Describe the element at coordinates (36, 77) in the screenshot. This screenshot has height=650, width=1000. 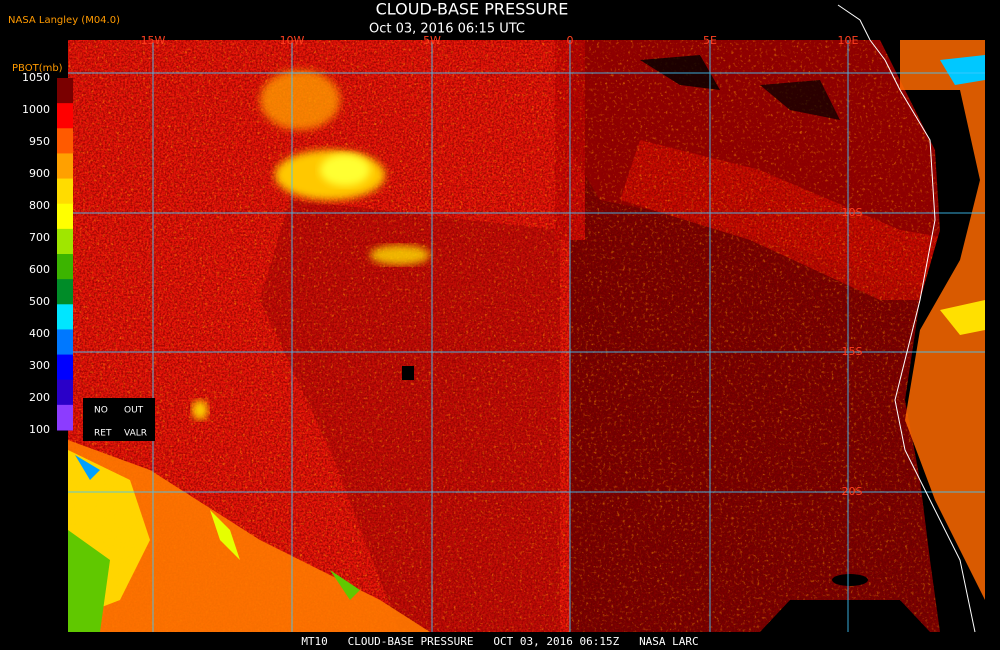
I see `colorbar-tick-label: 1050` at that location.